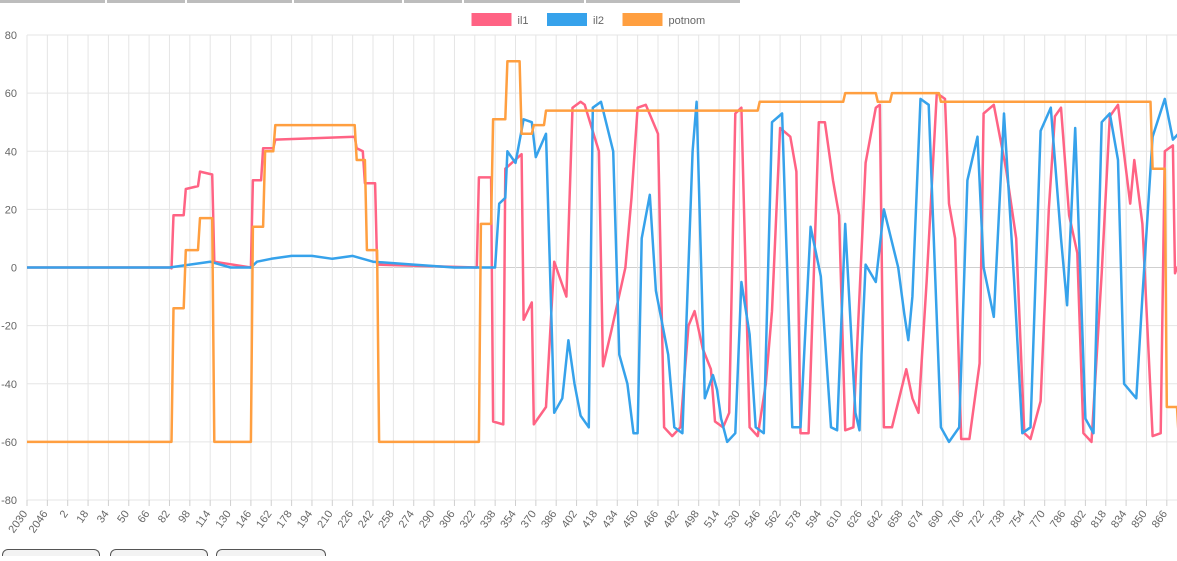 Image resolution: width=1177 pixels, height=561 pixels. I want to click on x-tick-label: 658, so click(895, 519).